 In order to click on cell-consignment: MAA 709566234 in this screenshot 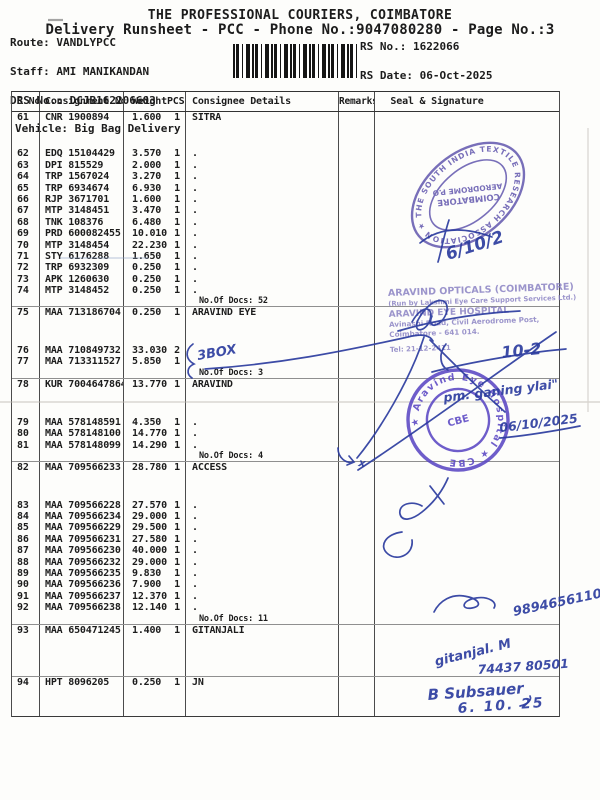, I will do `click(81, 516)`.